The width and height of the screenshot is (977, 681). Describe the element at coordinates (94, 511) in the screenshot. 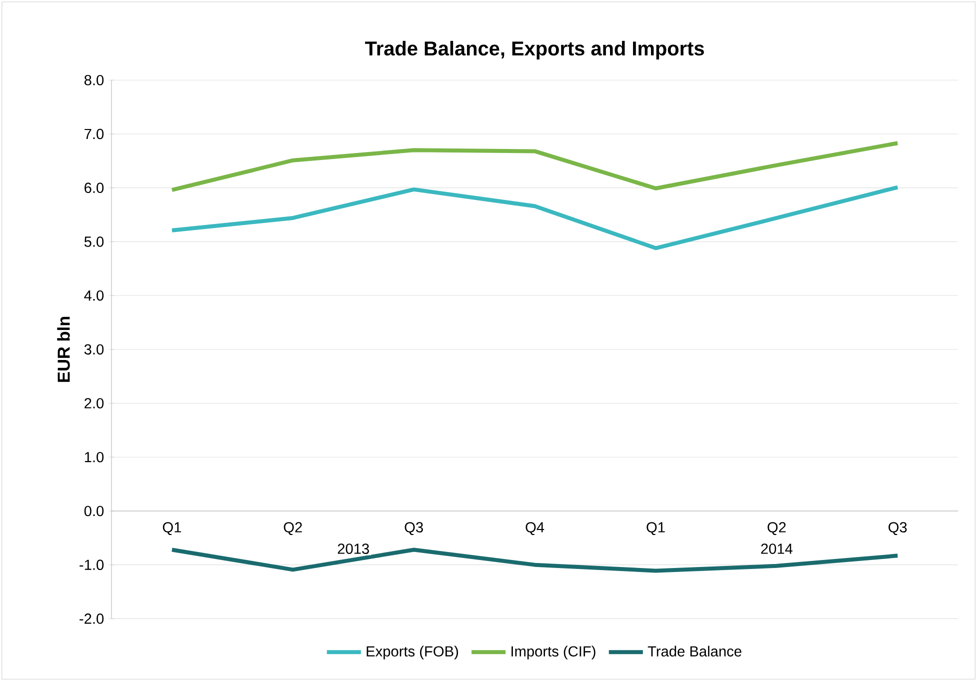

I see `y-tick-label: 0.0` at that location.